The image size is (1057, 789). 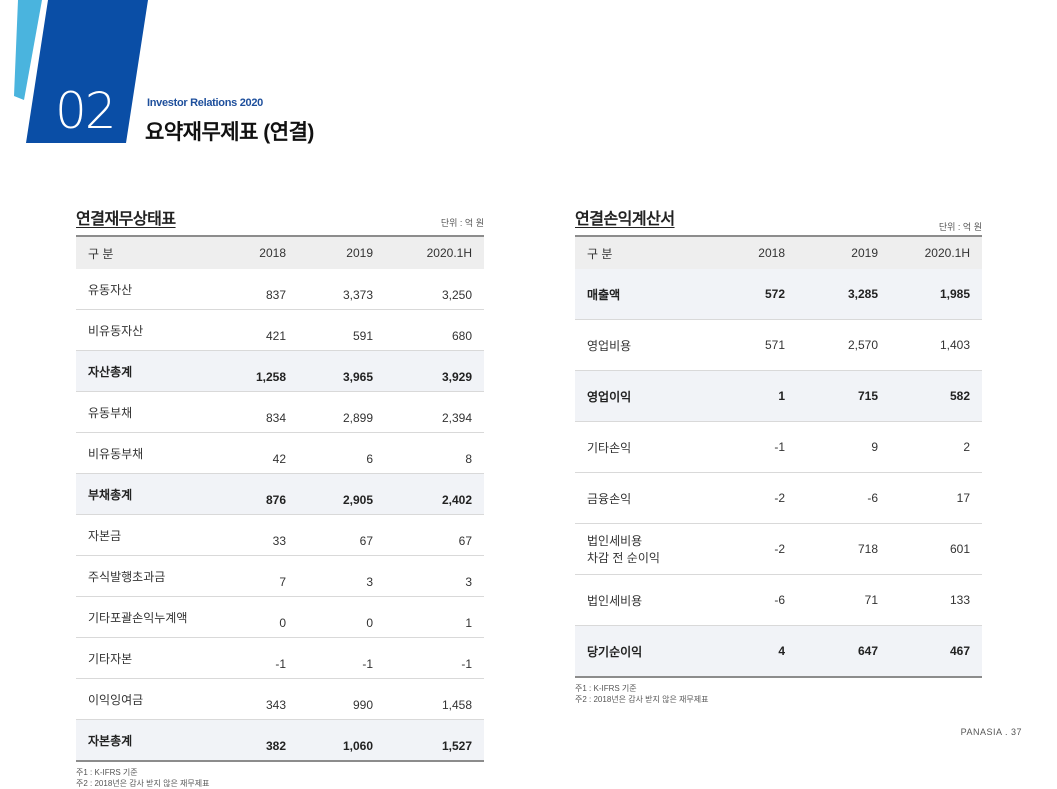 I want to click on table-row: 기타손익 -1 9 2, so click(x=778, y=447).